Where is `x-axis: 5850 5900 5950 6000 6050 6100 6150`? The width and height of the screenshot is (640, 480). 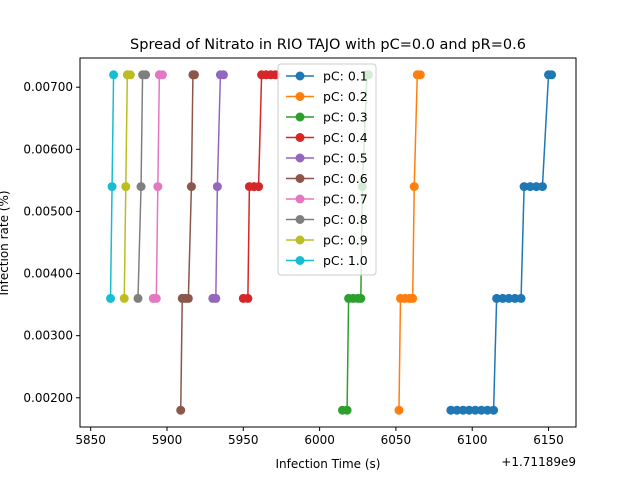 x-axis: 5850 5900 5950 6000 6050 6100 6150 is located at coordinates (319, 437).